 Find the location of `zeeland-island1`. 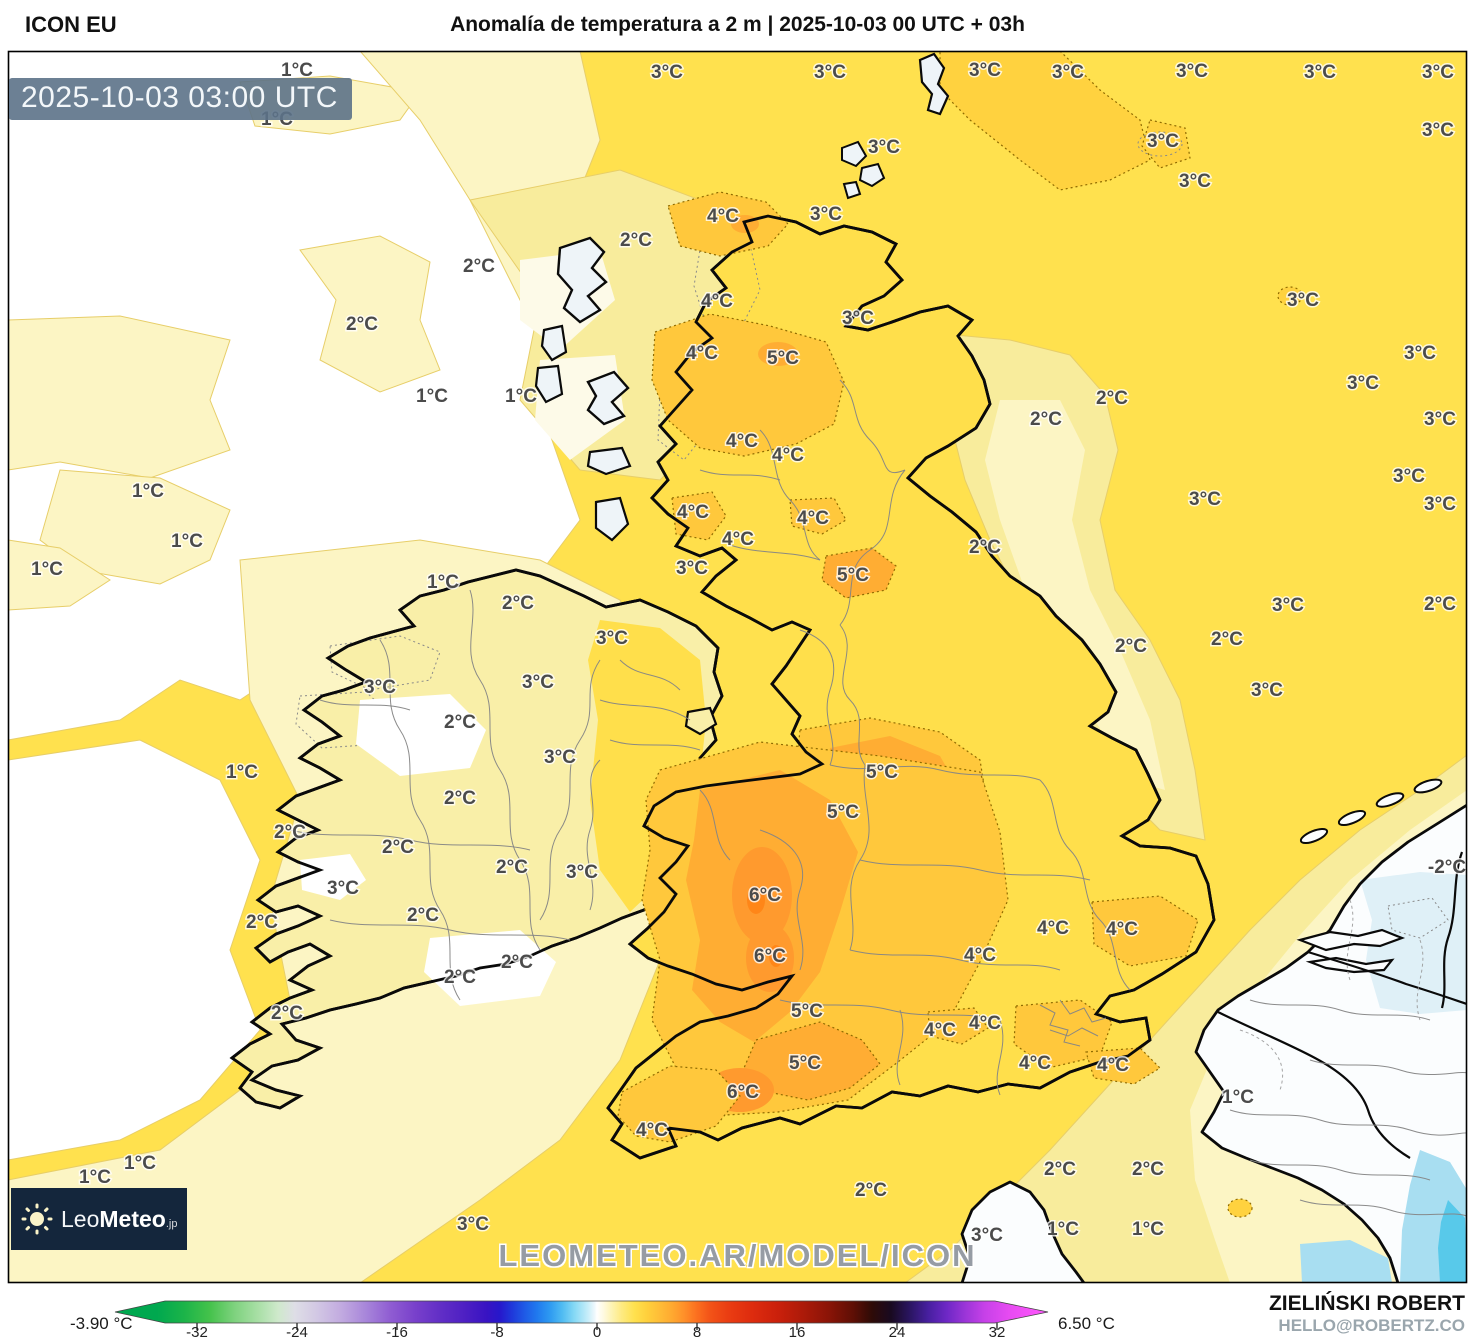

zeeland-island1 is located at coordinates (1351, 940).